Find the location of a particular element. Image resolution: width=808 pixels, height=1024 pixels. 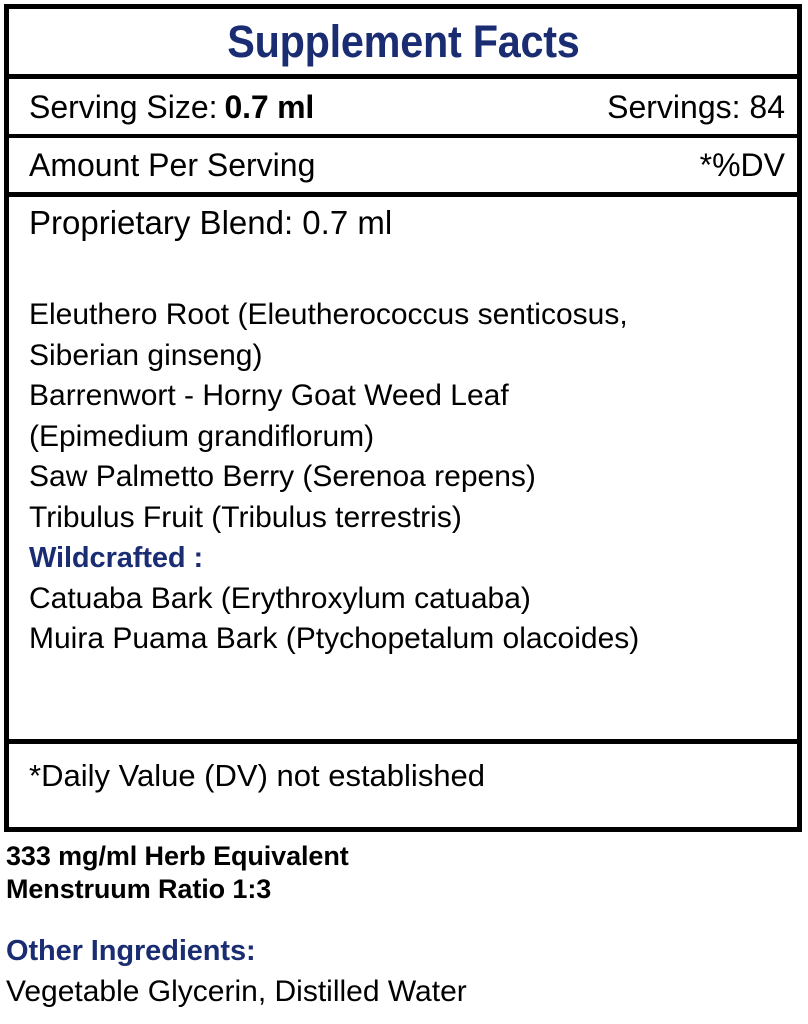

amount-per-serving-row: Amount Per Serving *%DV is located at coordinates (403, 167).